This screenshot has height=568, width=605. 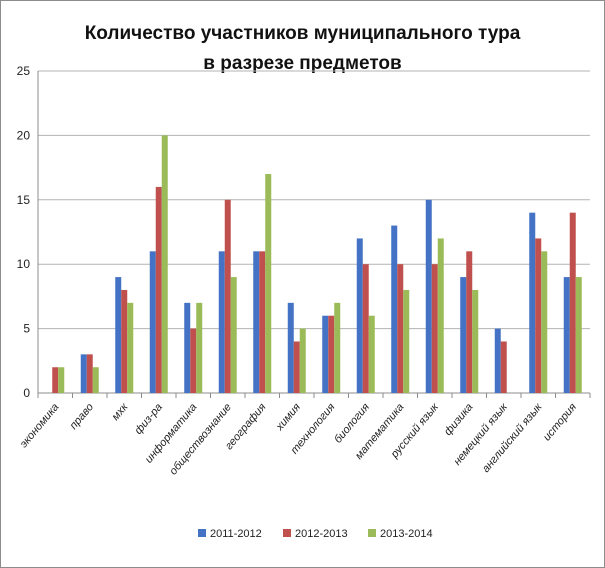 What do you see at coordinates (325, 354) in the screenshot?
I see `bar-2011-2012-технология` at bounding box center [325, 354].